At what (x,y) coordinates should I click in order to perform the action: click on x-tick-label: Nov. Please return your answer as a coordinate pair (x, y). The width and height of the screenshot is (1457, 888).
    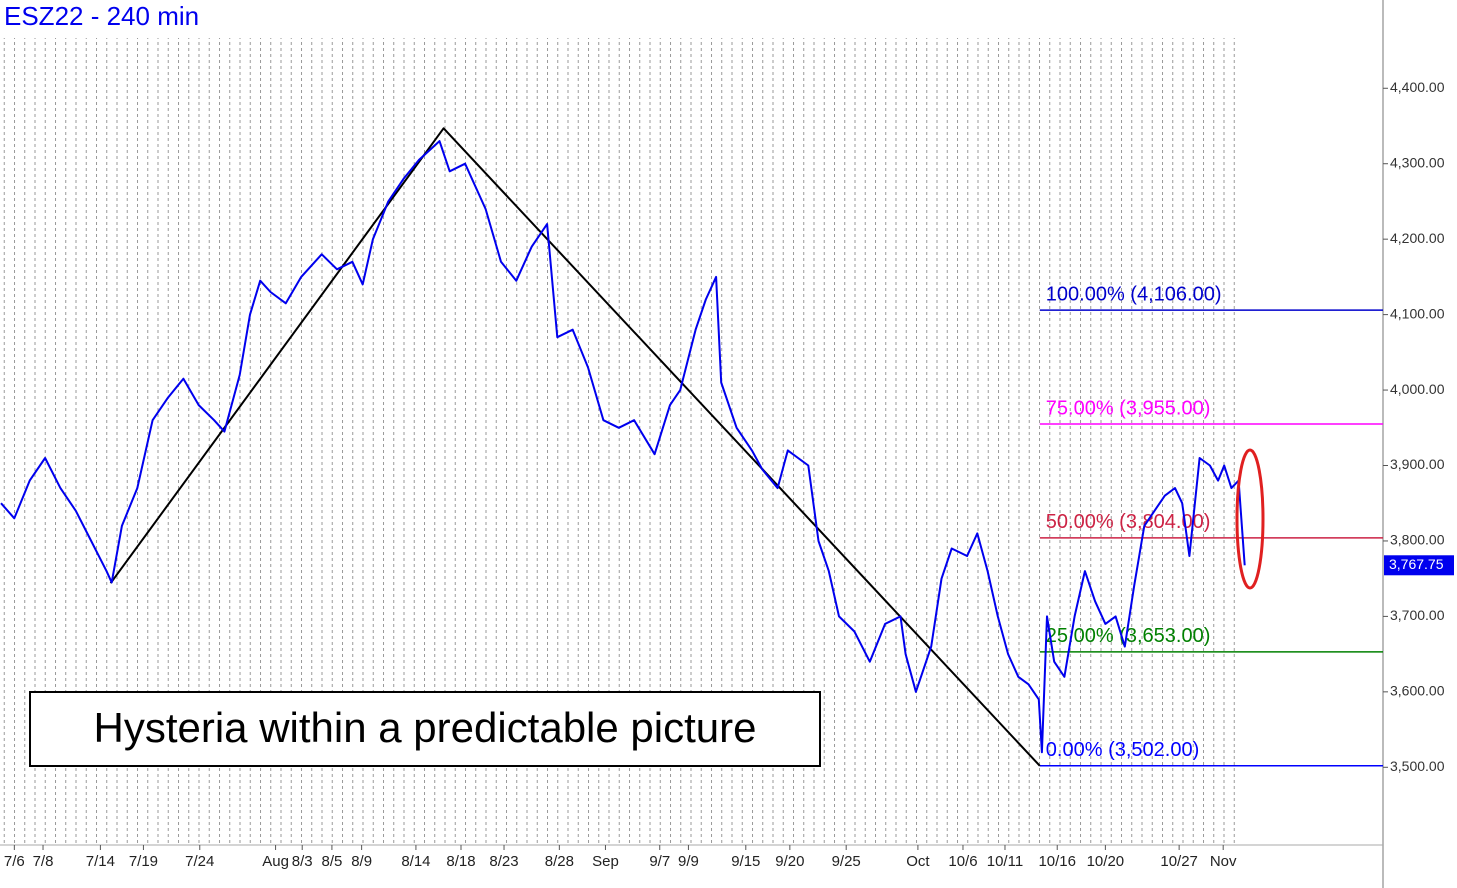
    Looking at the image, I should click on (1223, 861).